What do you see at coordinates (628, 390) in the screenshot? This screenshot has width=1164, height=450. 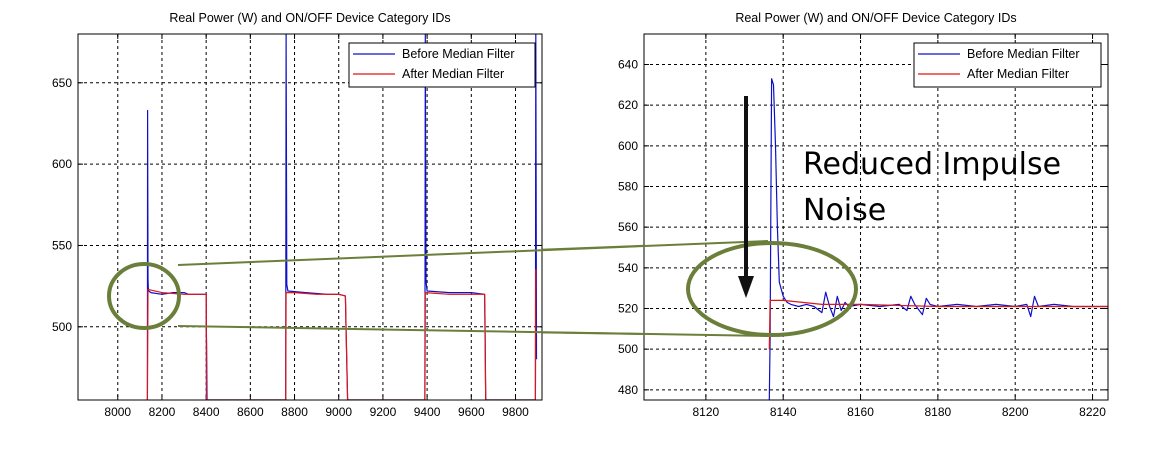 I see `y-tick-label: 480` at bounding box center [628, 390].